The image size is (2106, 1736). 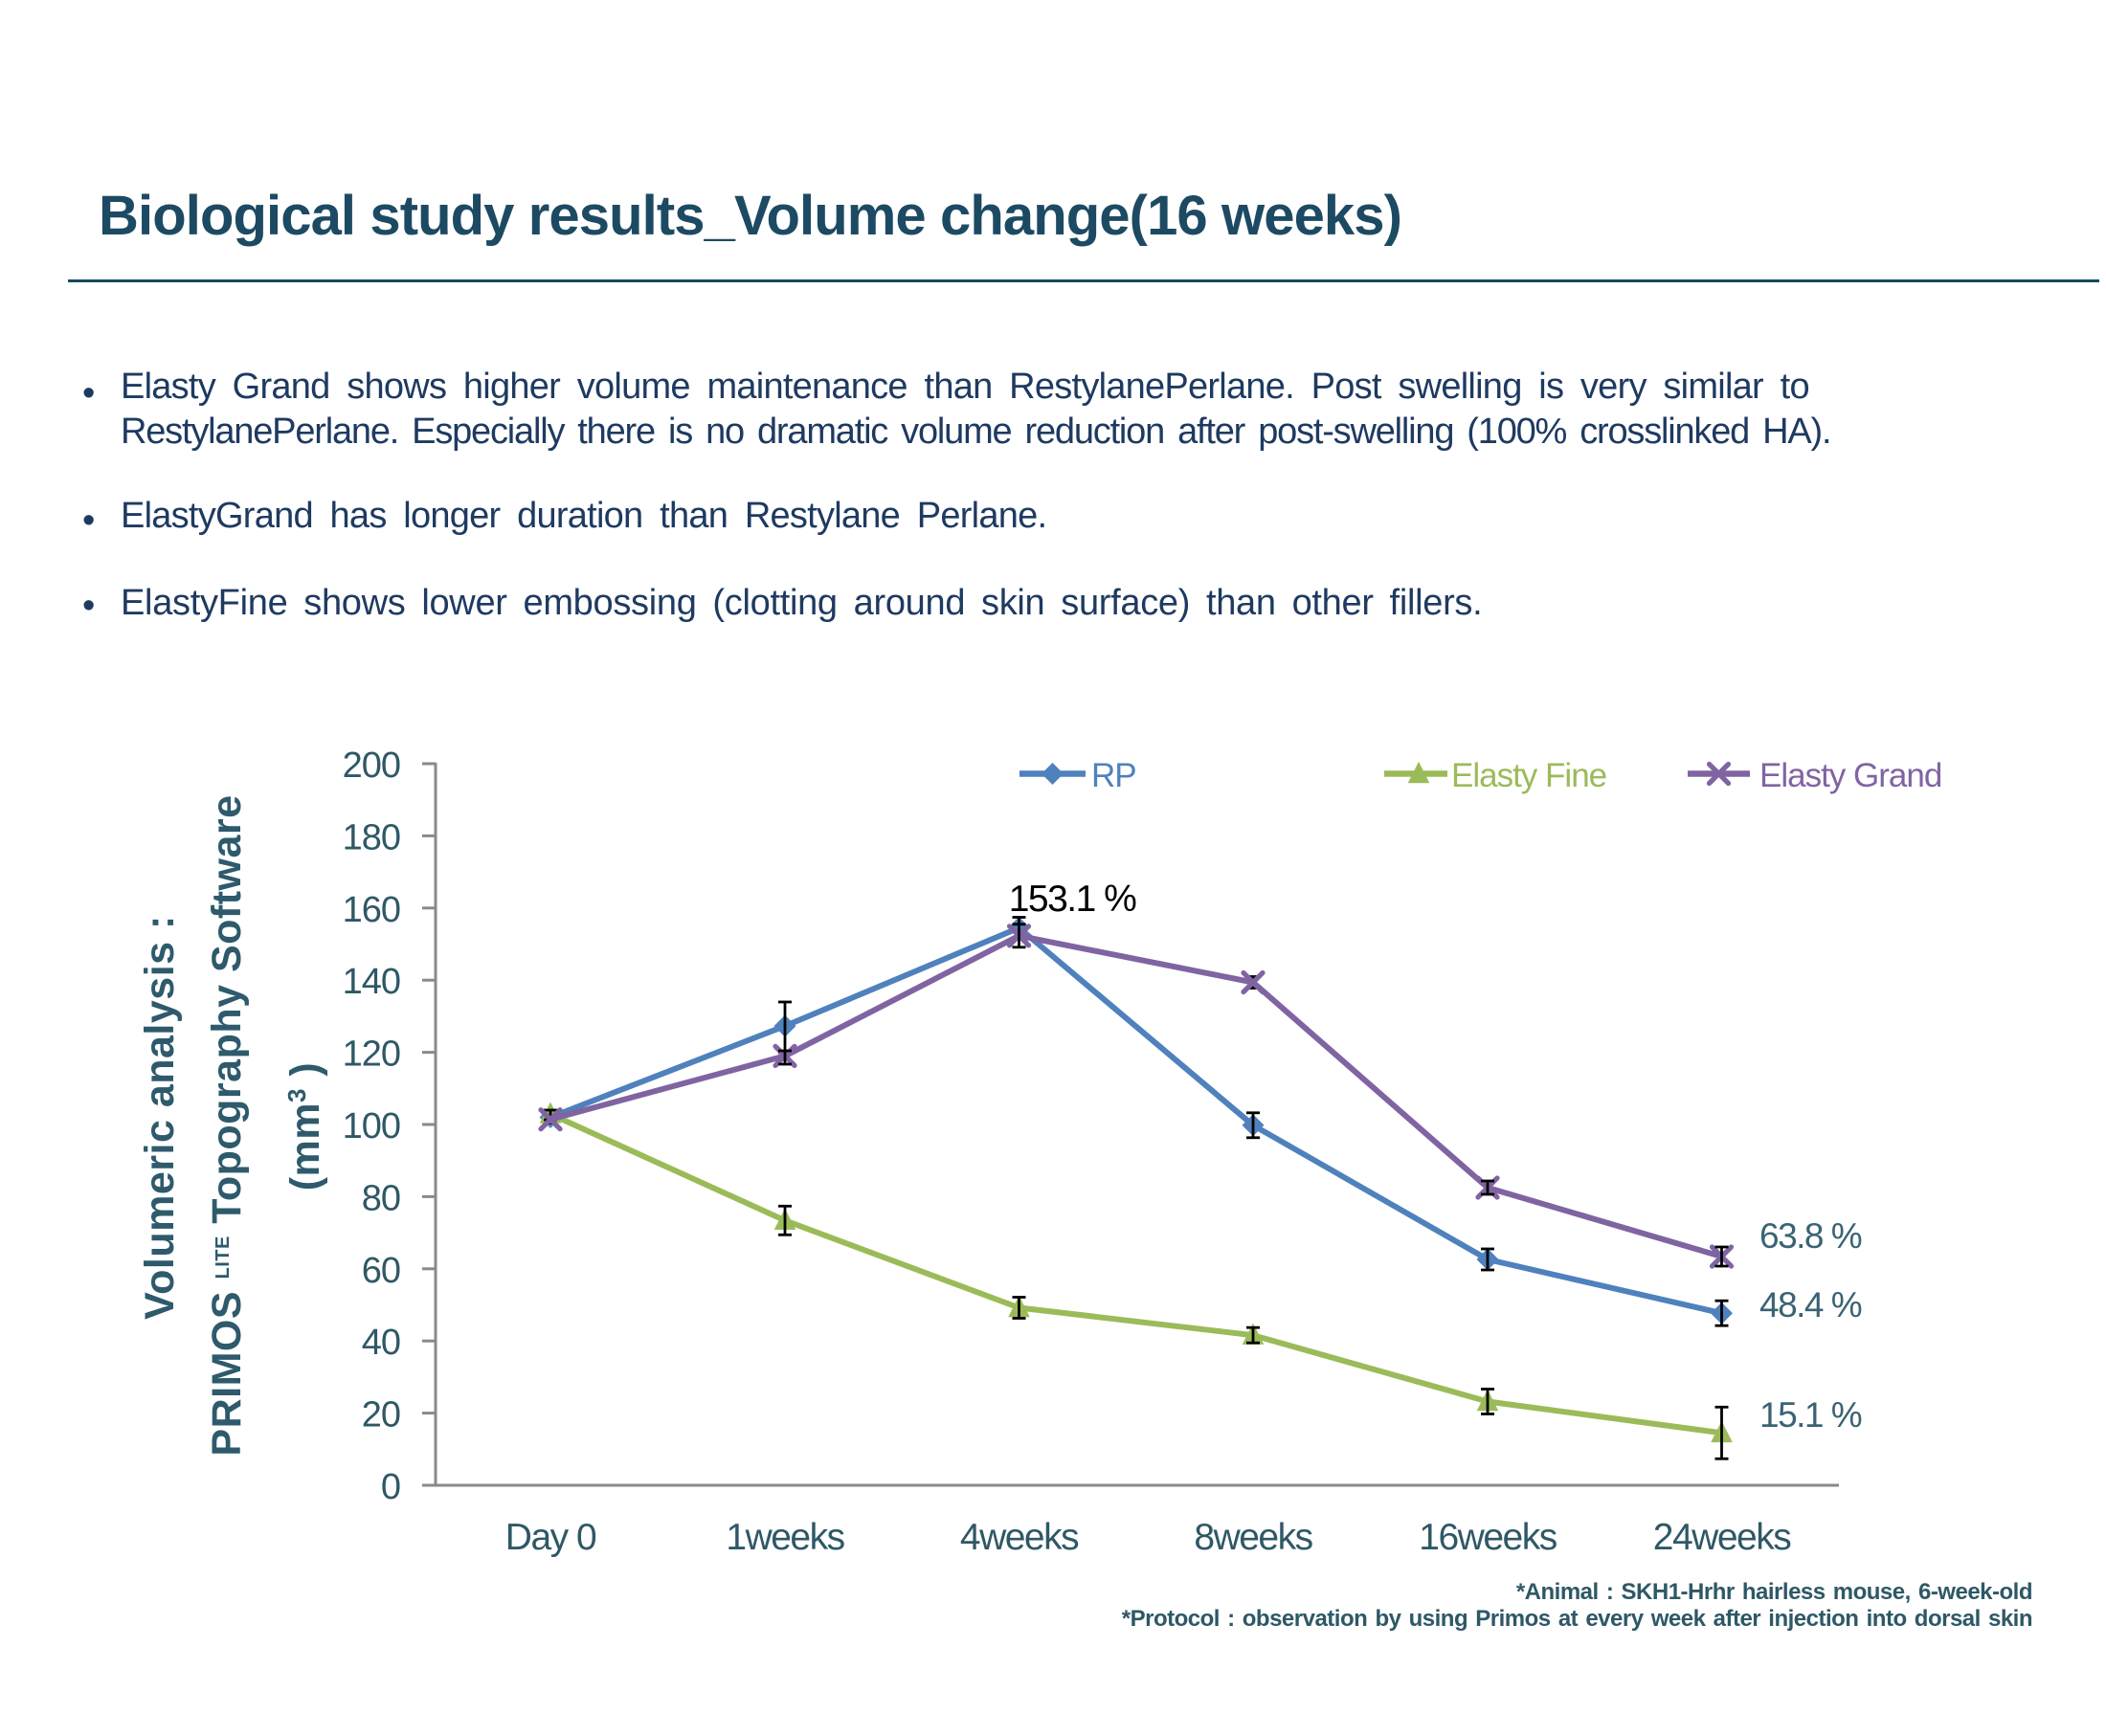 I want to click on svg-text: 16weeks, so click(x=1488, y=1537).